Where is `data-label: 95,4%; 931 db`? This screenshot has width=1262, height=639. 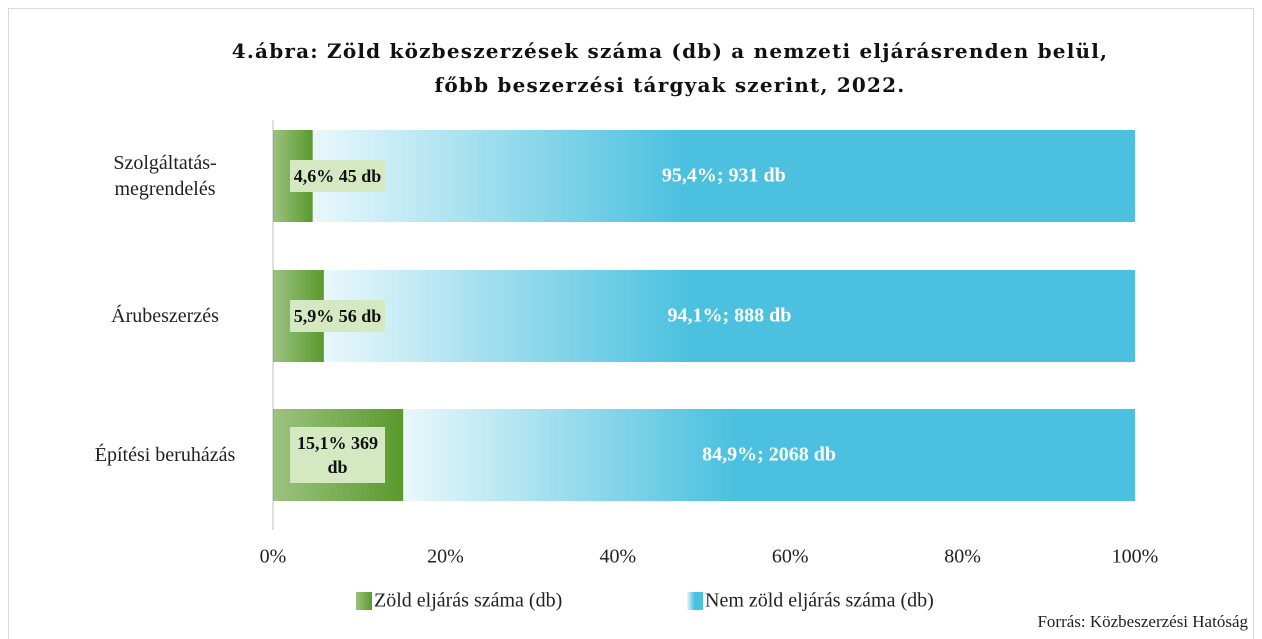 data-label: 95,4%; 931 db is located at coordinates (723, 175).